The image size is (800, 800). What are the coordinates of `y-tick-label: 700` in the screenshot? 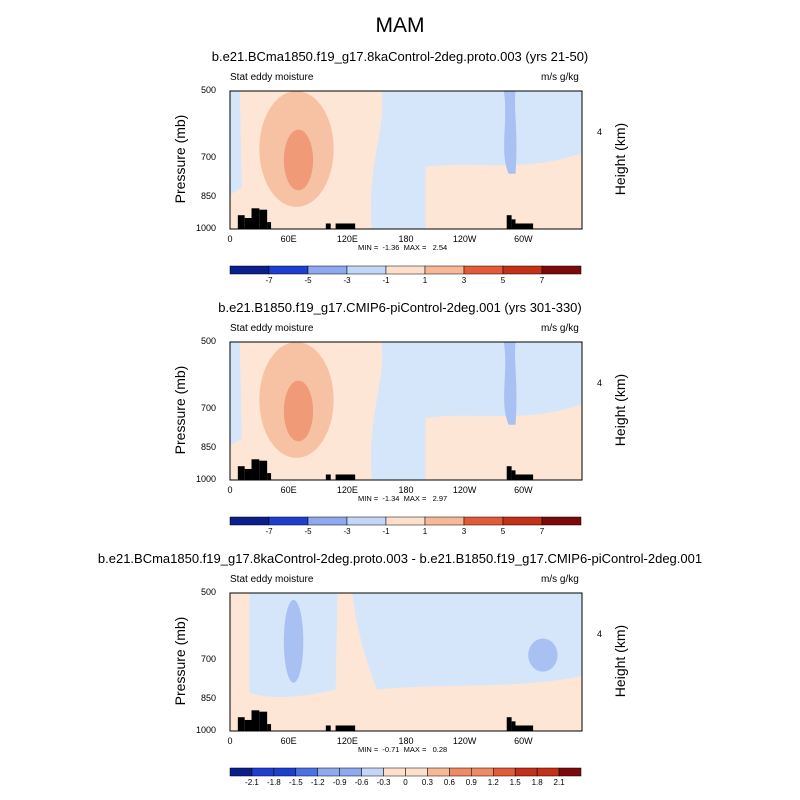 It's located at (208, 658).